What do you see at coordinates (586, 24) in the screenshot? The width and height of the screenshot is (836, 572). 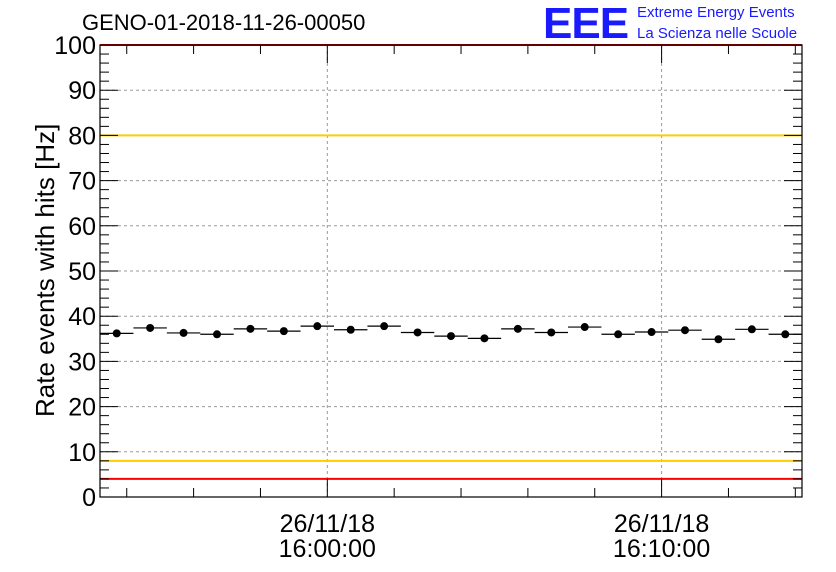 I see `eee-logo: EEE` at bounding box center [586, 24].